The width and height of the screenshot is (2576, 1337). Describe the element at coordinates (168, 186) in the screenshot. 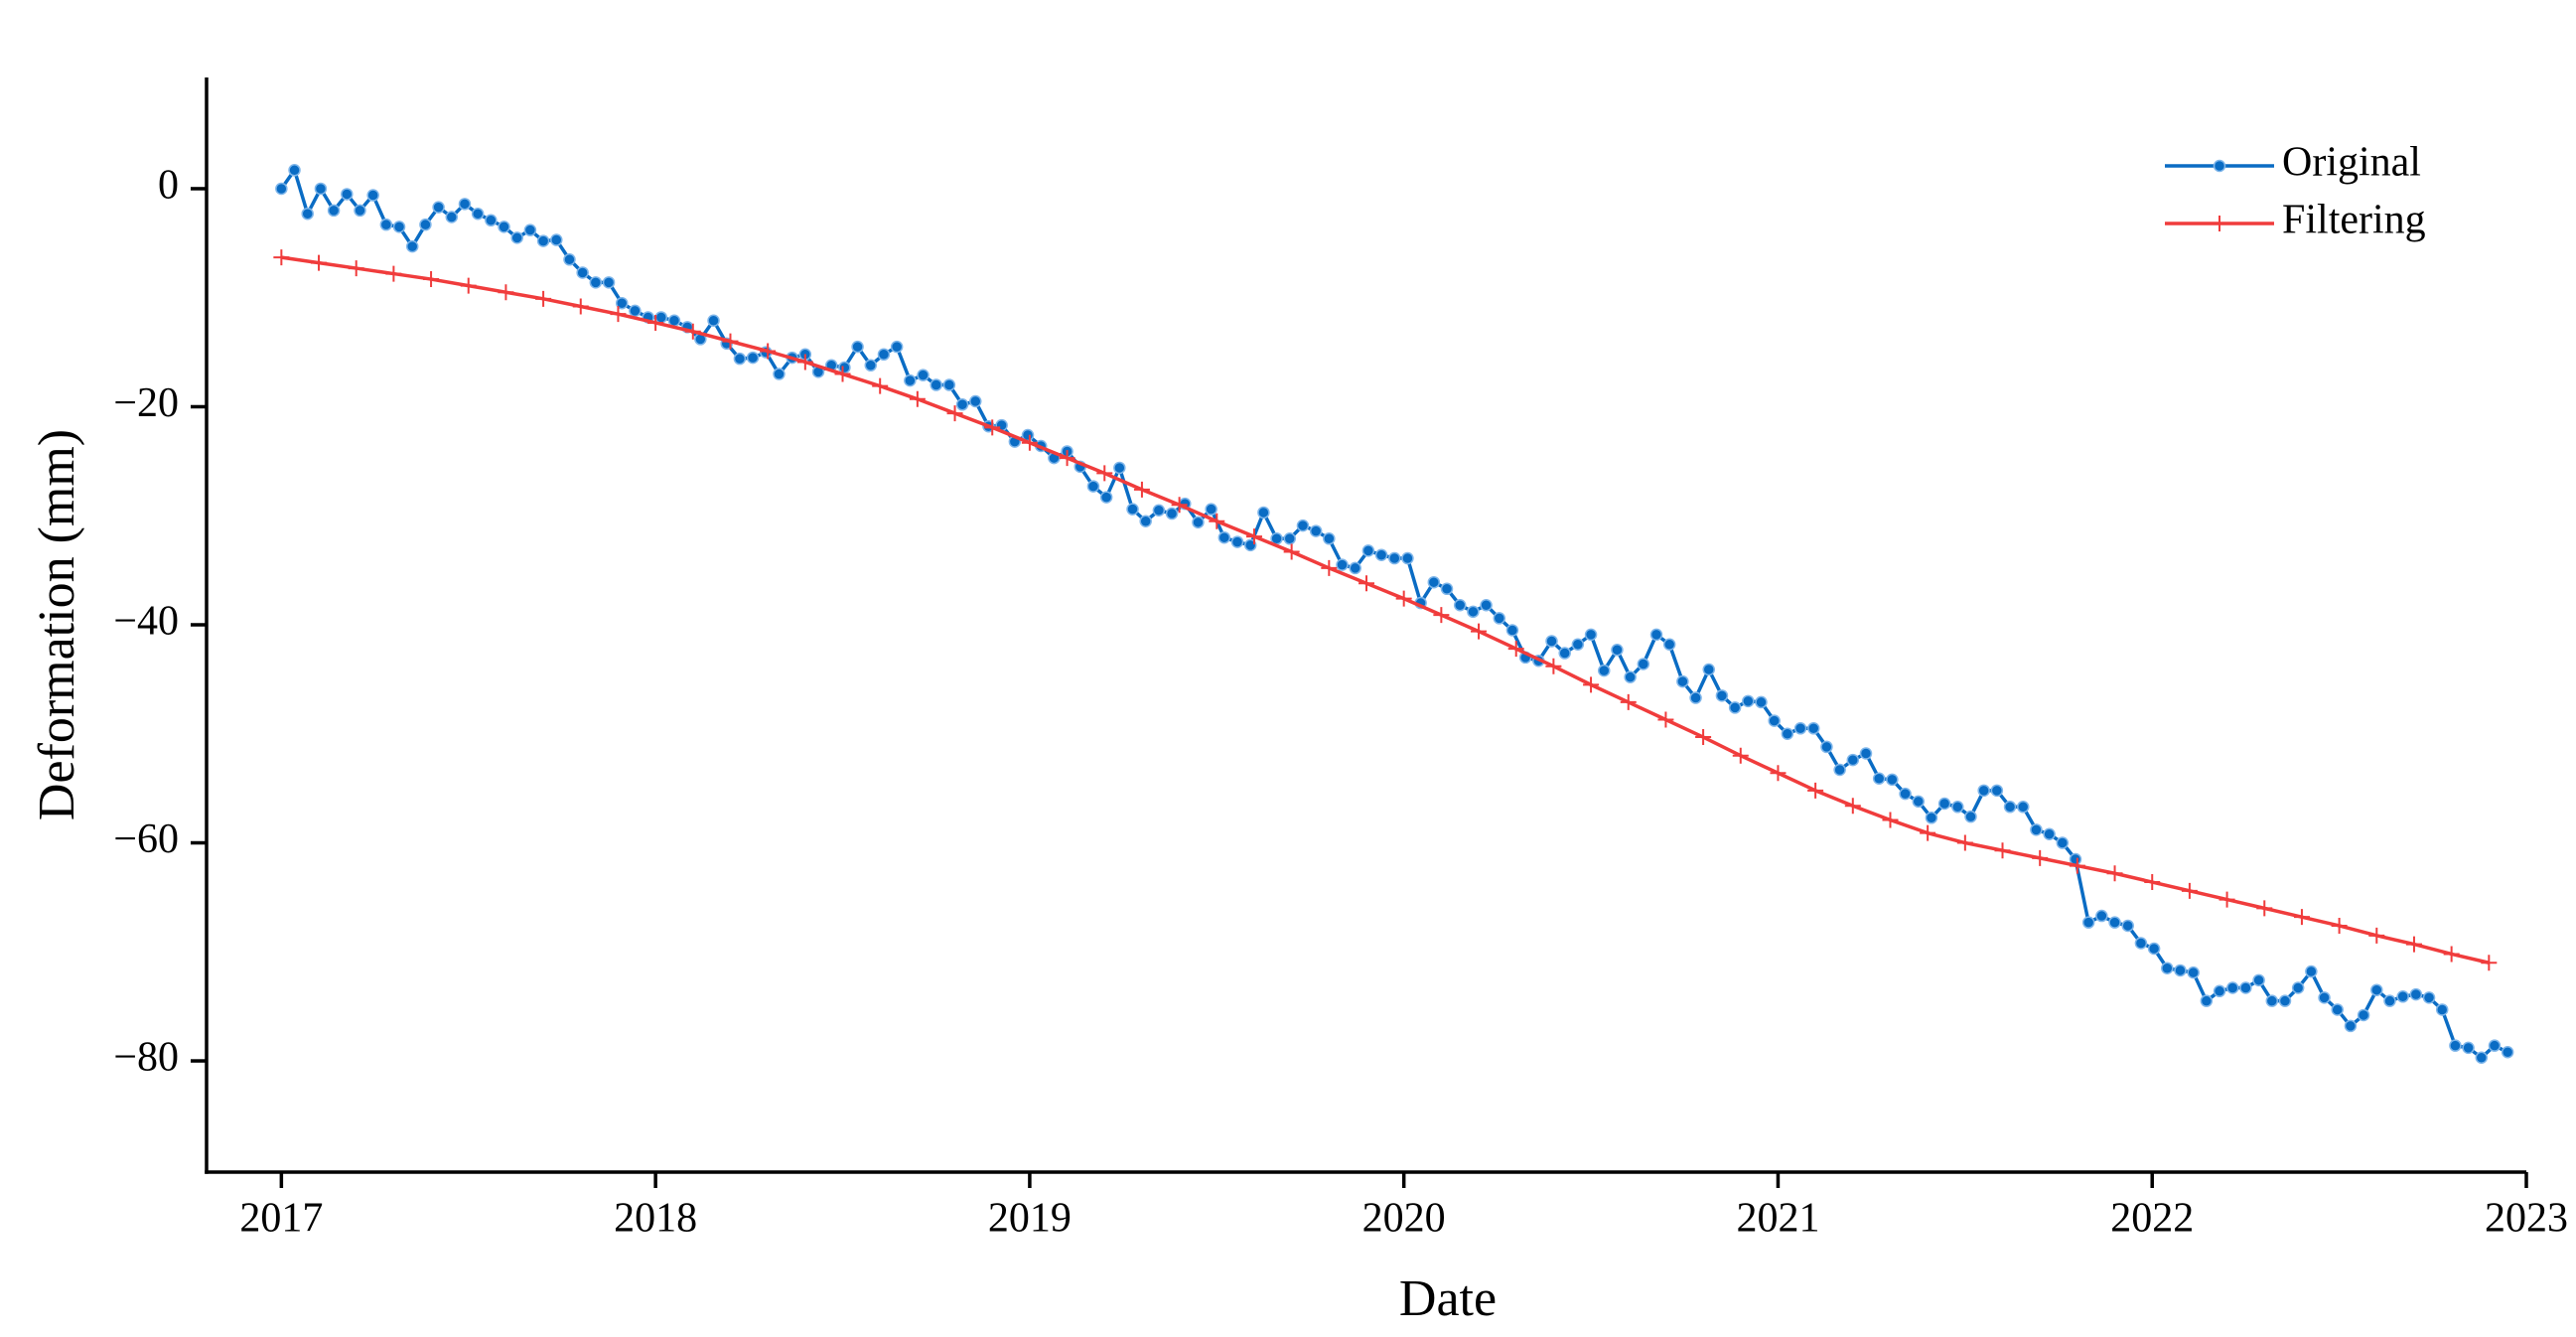

I see `y-tick-label: 0` at that location.